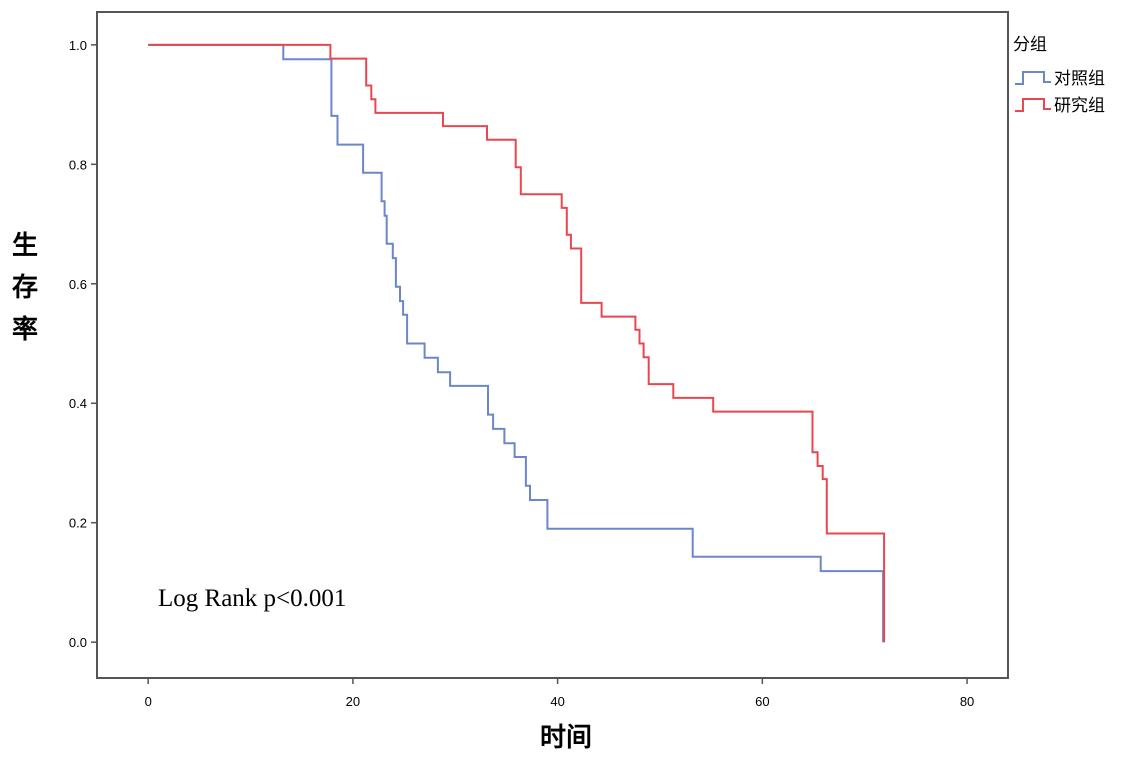 This screenshot has height=764, width=1129. What do you see at coordinates (252, 598) in the screenshot?
I see `log-rank-annotation: Log Rank p<0.001` at bounding box center [252, 598].